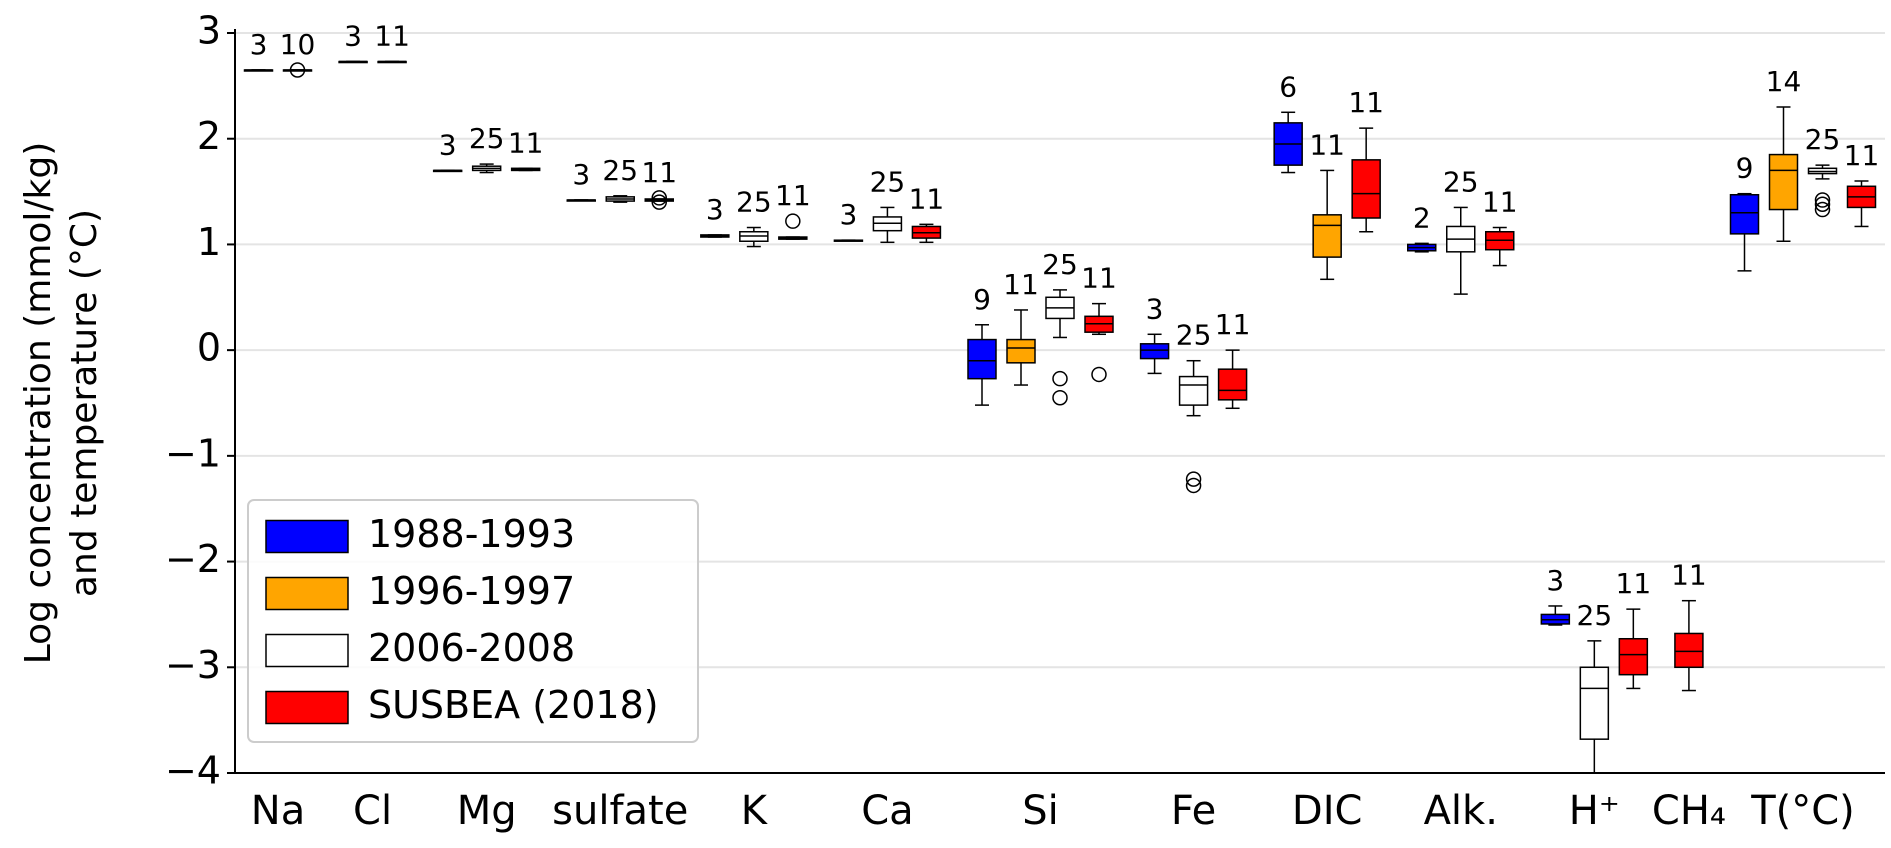  I want to click on y-tick-label: −3, so click(193, 665).